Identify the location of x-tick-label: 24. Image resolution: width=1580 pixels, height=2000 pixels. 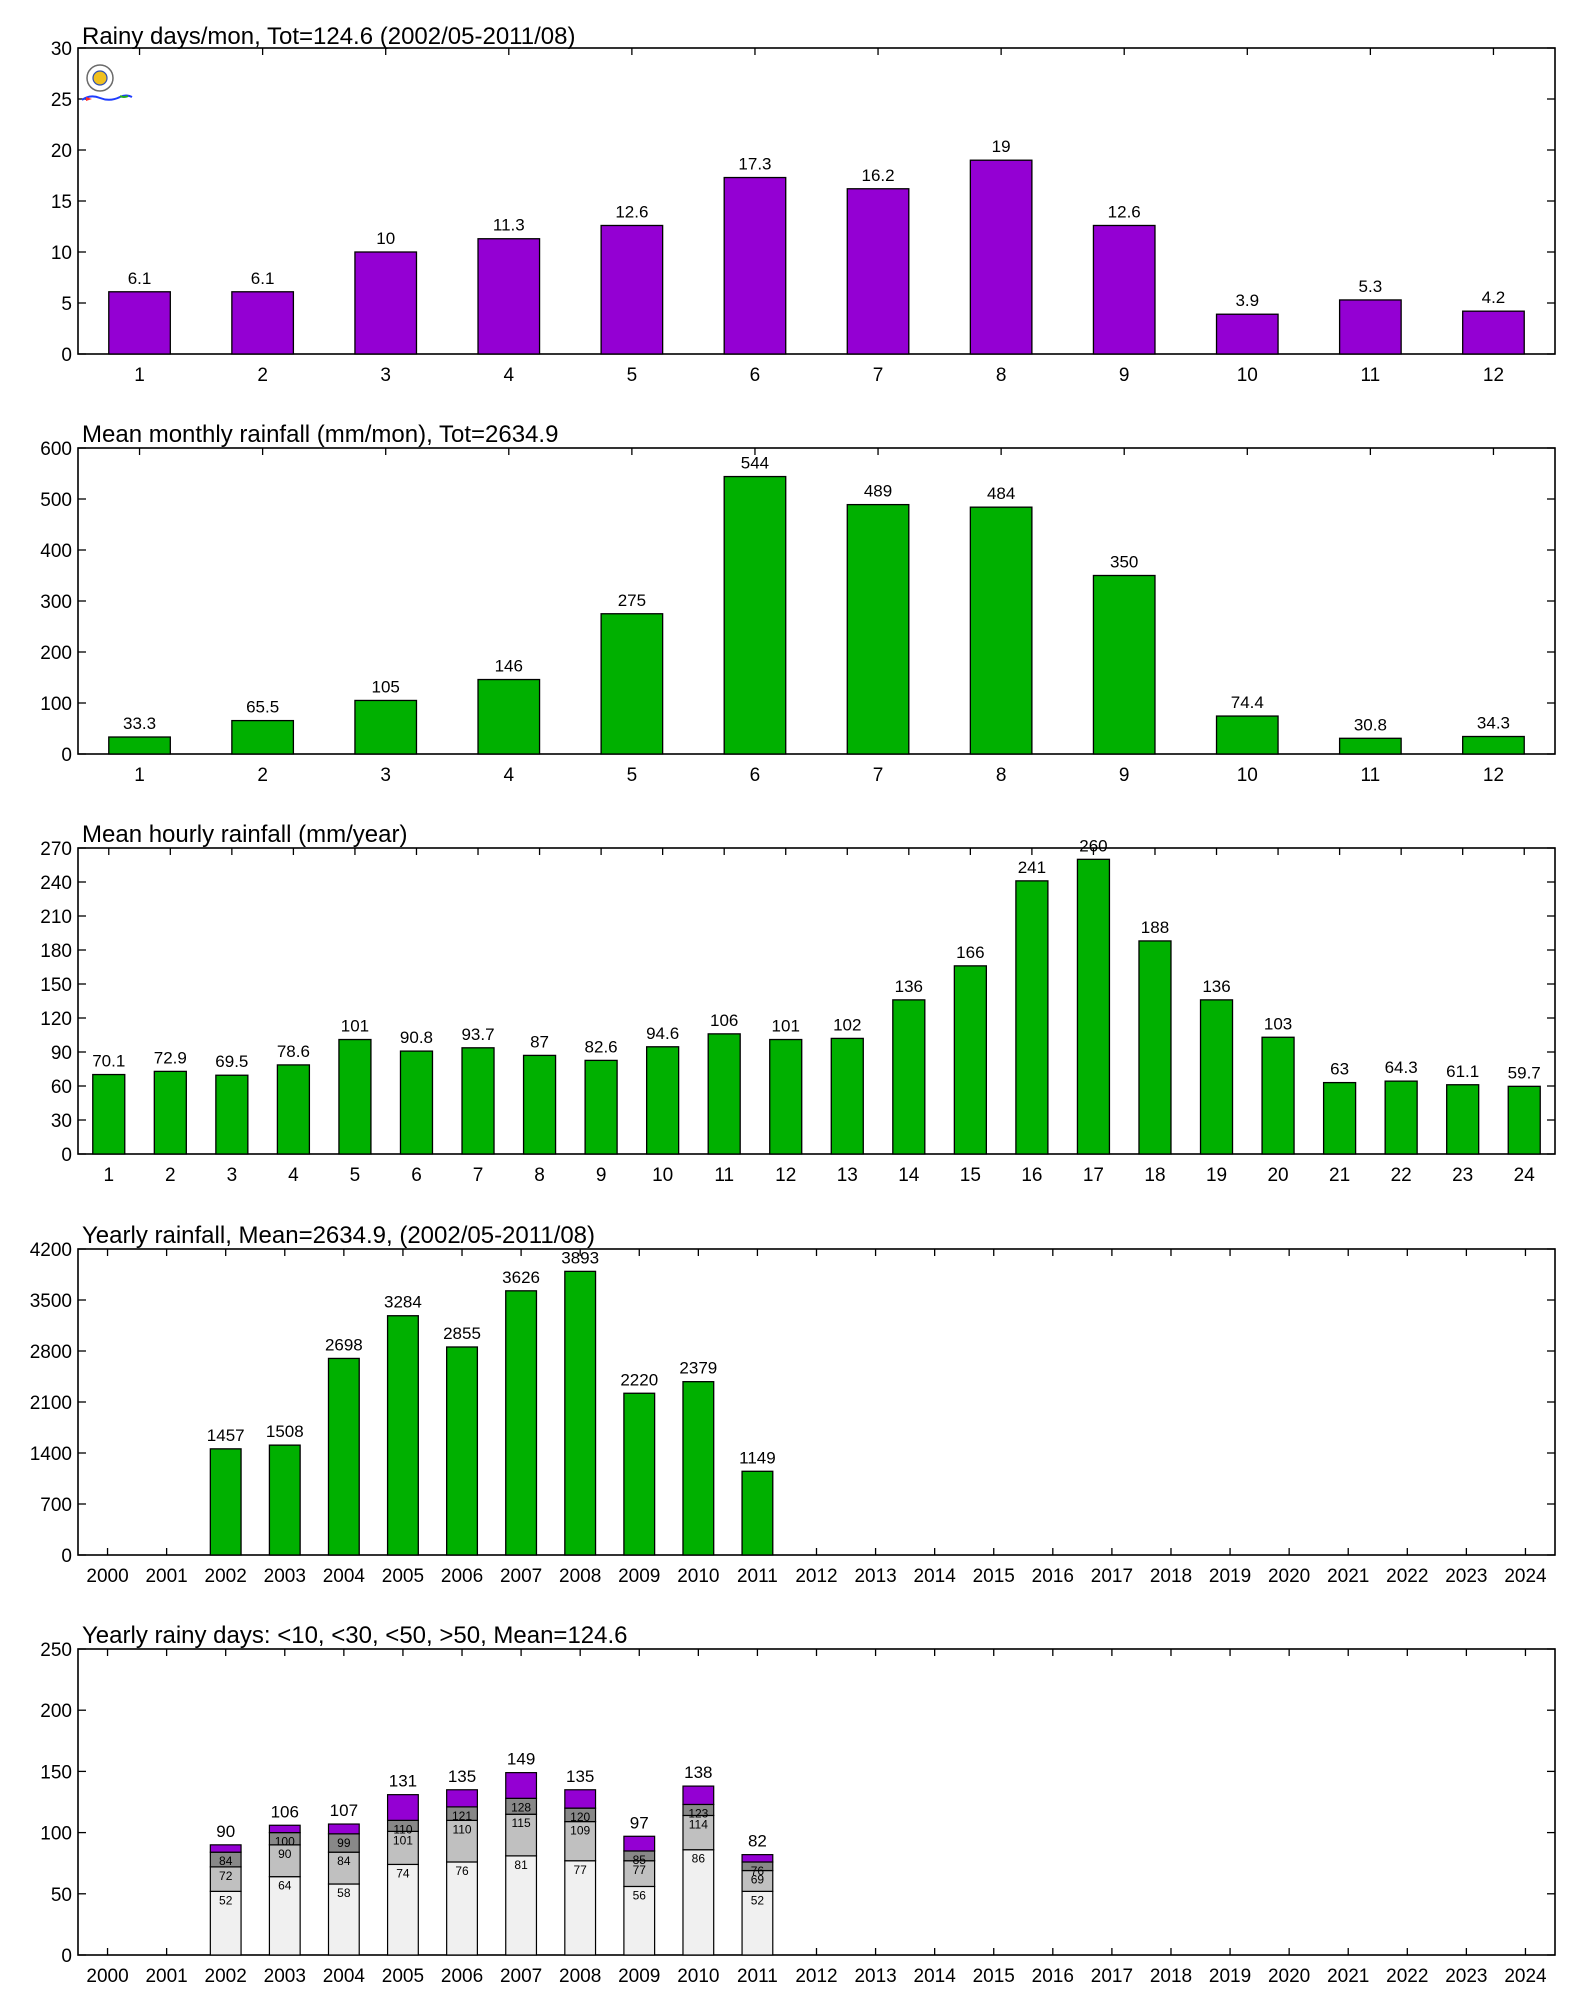
(1525, 1175).